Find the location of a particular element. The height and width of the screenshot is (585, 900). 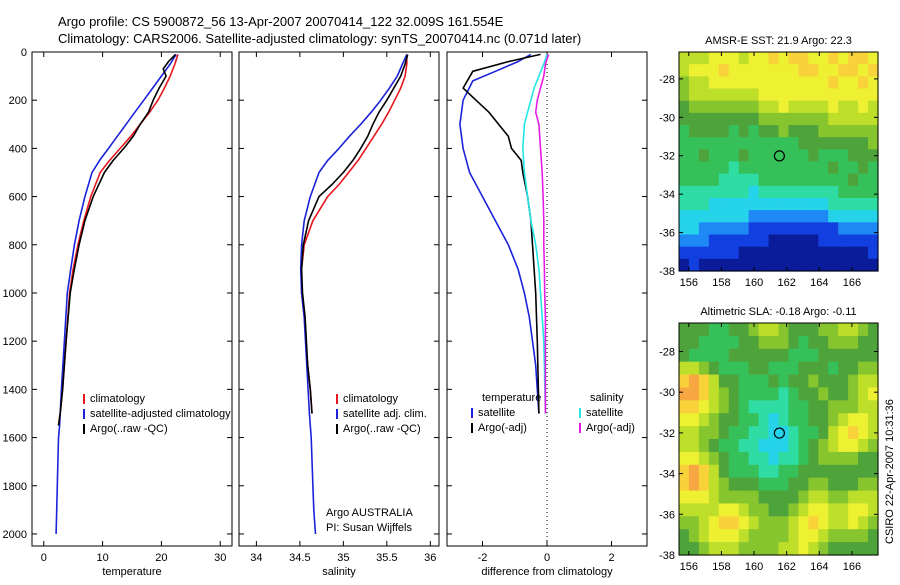

x-tick-label: 35.5 is located at coordinates (386, 558).